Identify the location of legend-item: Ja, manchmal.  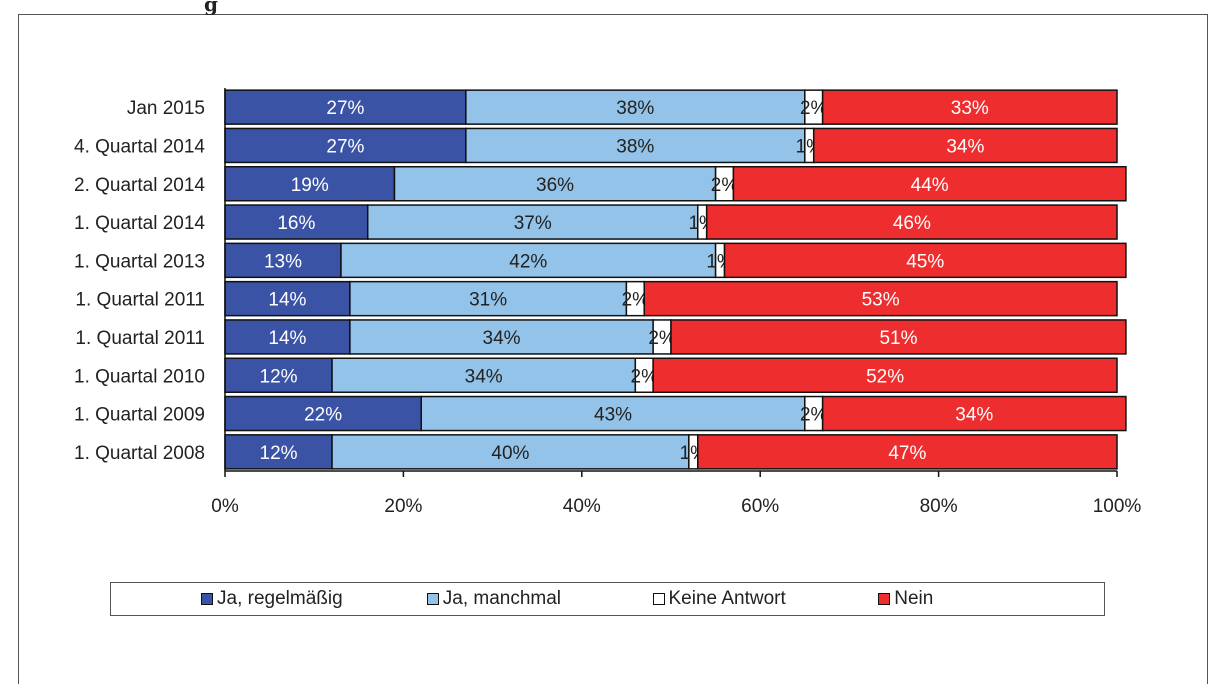
(539, 599).